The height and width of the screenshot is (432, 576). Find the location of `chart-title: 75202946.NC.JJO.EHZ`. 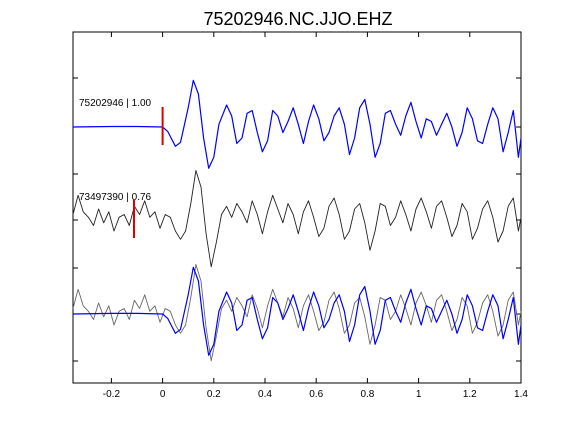

chart-title: 75202946.NC.JJO.EHZ is located at coordinates (297, 19).